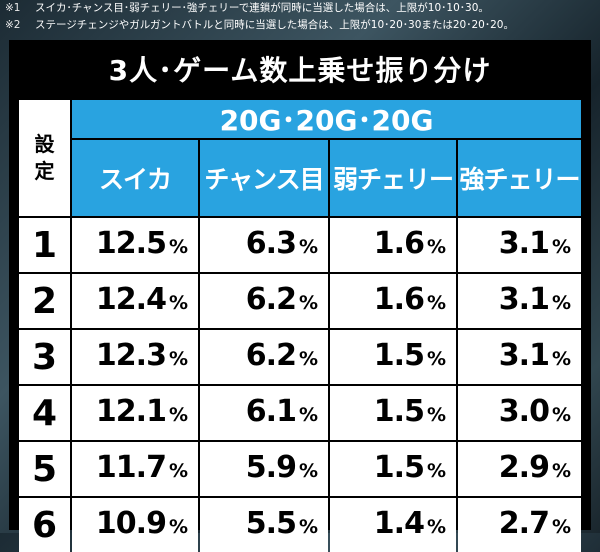  What do you see at coordinates (44, 301) in the screenshot?
I see `setting-number: 2` at bounding box center [44, 301].